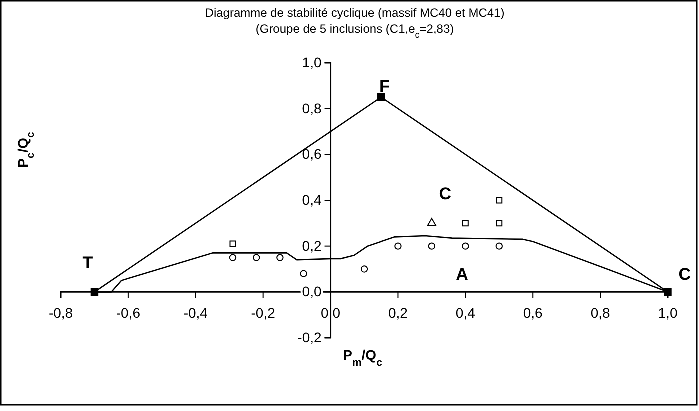 The width and height of the screenshot is (699, 411). Describe the element at coordinates (533, 312) in the screenshot. I see `x-tick-label: 0,6` at that location.